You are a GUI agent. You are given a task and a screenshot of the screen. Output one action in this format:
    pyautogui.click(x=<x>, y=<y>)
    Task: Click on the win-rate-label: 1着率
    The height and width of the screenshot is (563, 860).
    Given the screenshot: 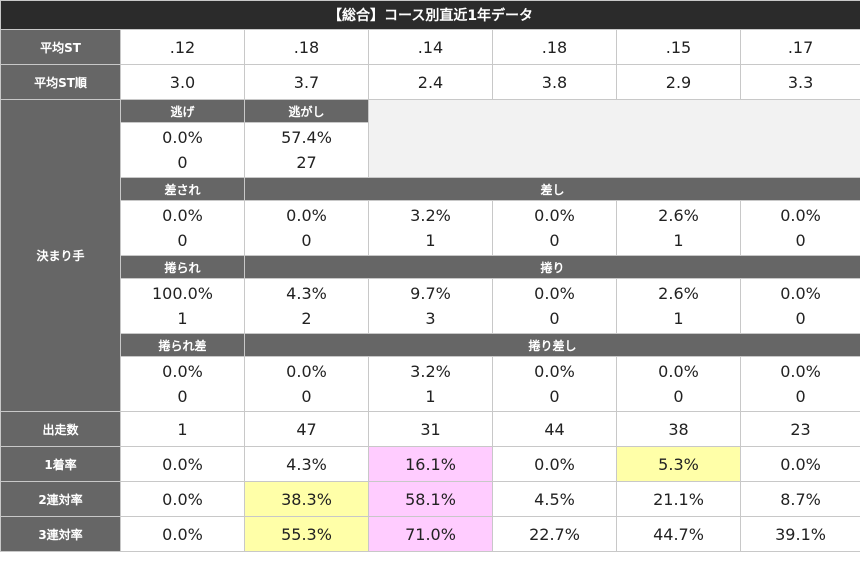 What is the action you would take?
    pyautogui.click(x=60, y=464)
    